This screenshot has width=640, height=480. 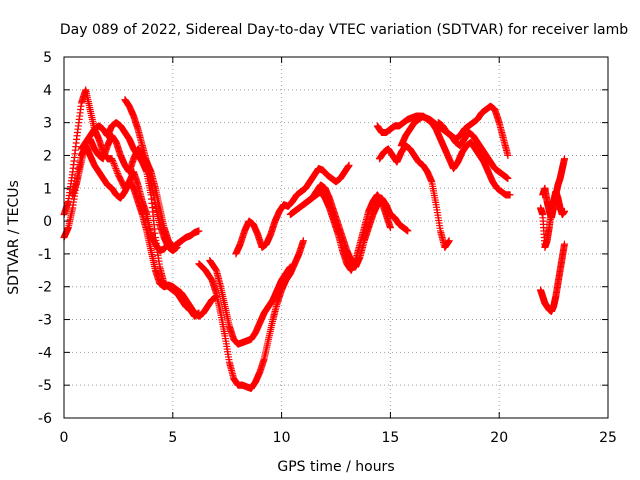 What do you see at coordinates (45, 321) in the screenshot?
I see `y-tick-label: -3` at bounding box center [45, 321].